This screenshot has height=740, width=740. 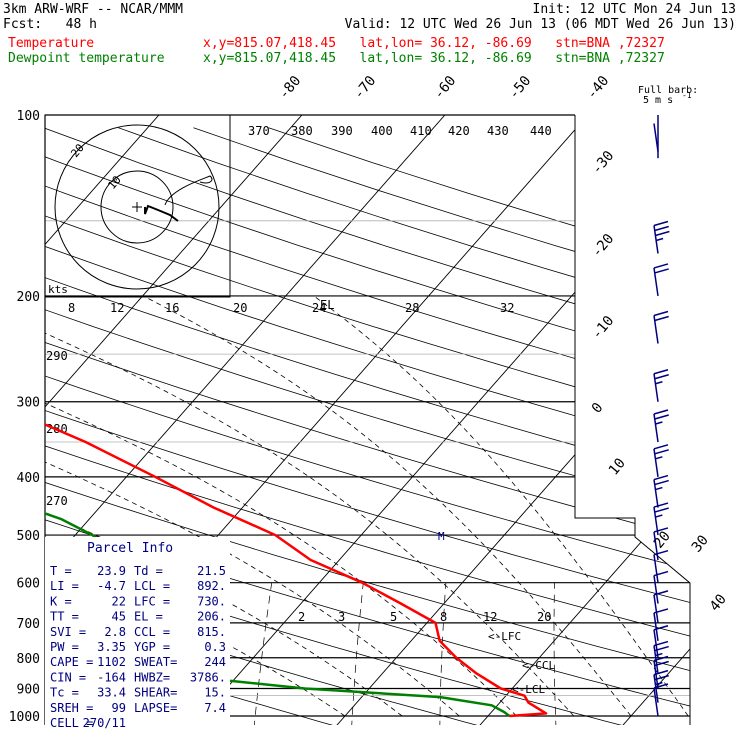 What do you see at coordinates (718, 602) in the screenshot?
I see `isotherm-label: 40` at bounding box center [718, 602].